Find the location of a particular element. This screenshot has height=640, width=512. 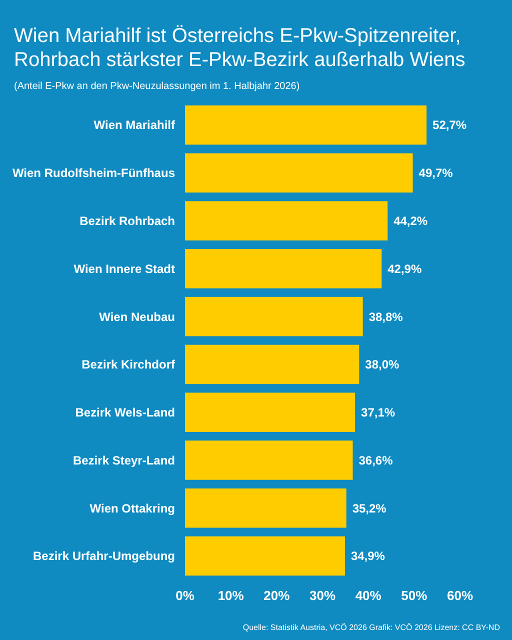

data-label: 35,2% is located at coordinates (369, 508).